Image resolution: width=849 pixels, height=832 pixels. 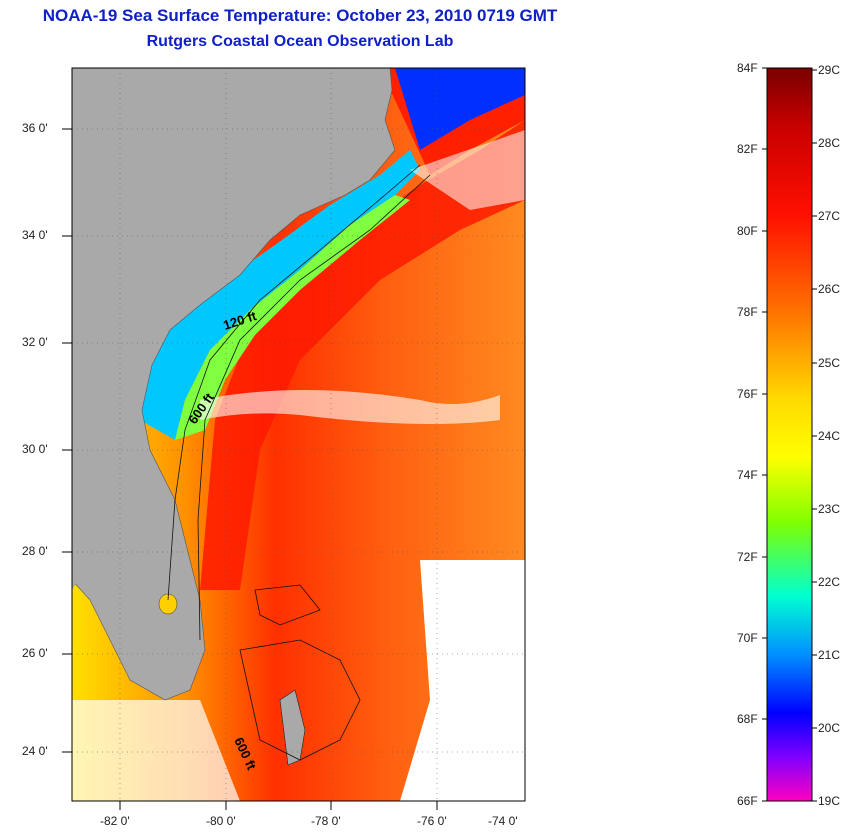 I want to click on lon-label-74: -74 0', so click(x=503, y=821).